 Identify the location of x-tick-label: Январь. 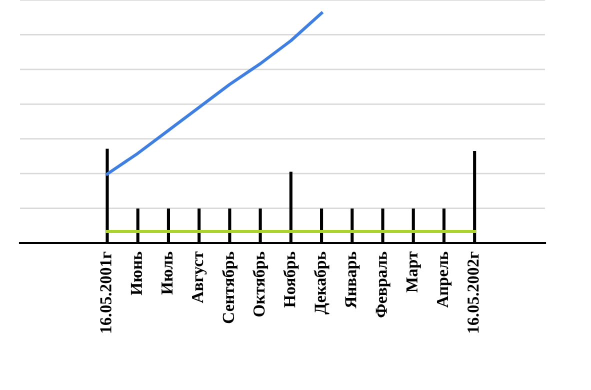
(352, 280).